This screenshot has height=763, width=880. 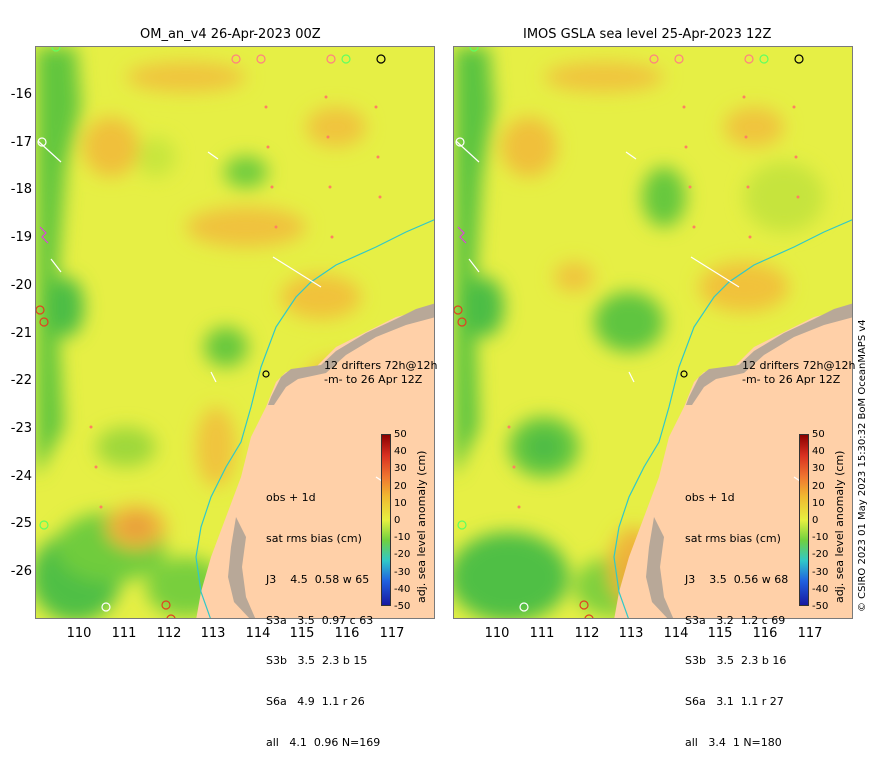 What do you see at coordinates (733, 742) in the screenshot?
I see `right-stats-row: all 3.4 1 N=180` at bounding box center [733, 742].